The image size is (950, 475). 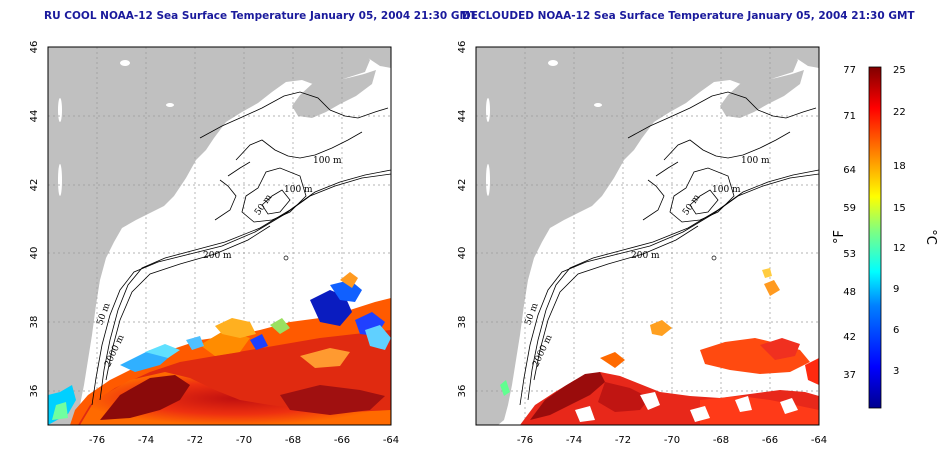 I want to click on celsius-label: °C, so click(x=930, y=237).